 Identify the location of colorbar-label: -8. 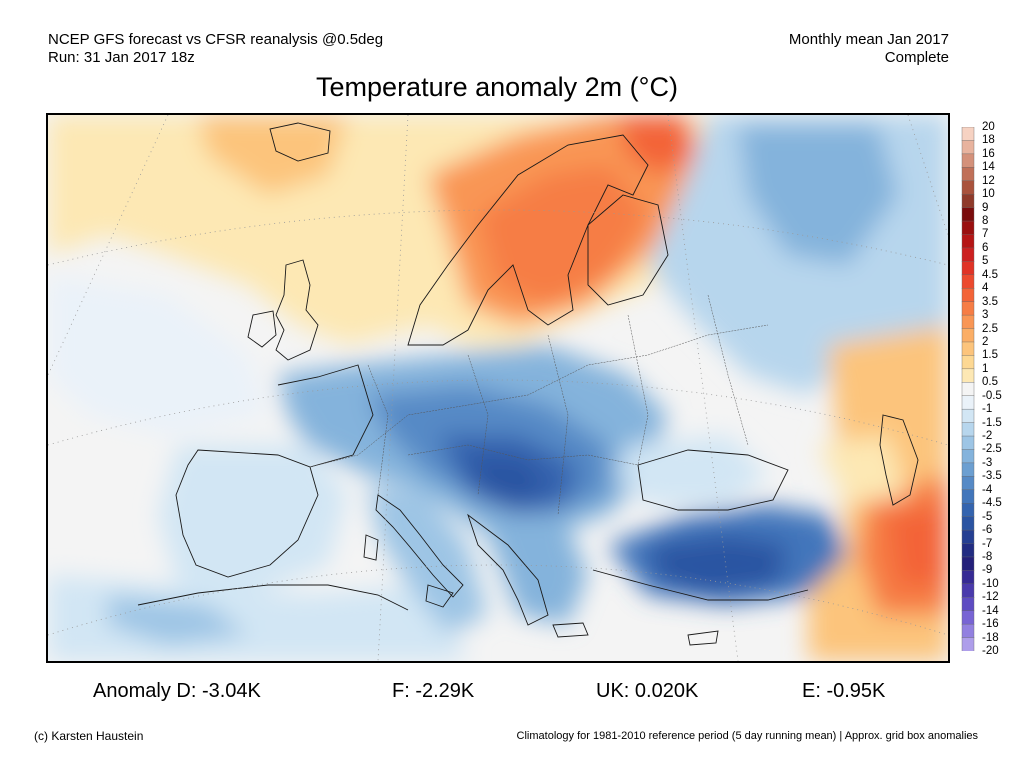
(987, 556).